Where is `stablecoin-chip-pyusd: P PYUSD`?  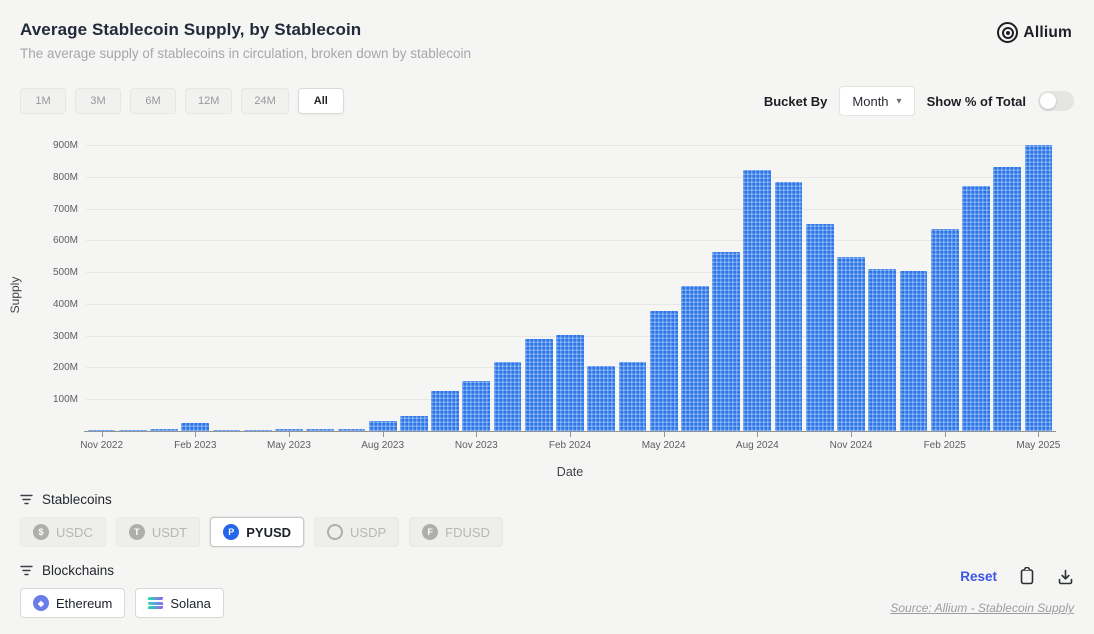 stablecoin-chip-pyusd: P PYUSD is located at coordinates (257, 532).